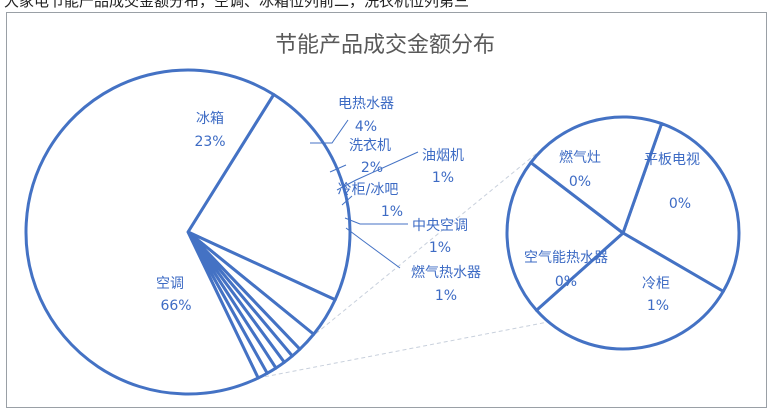 The image size is (773, 414). What do you see at coordinates (338, 168) in the screenshot?
I see `leader-line-洗衣机` at bounding box center [338, 168].